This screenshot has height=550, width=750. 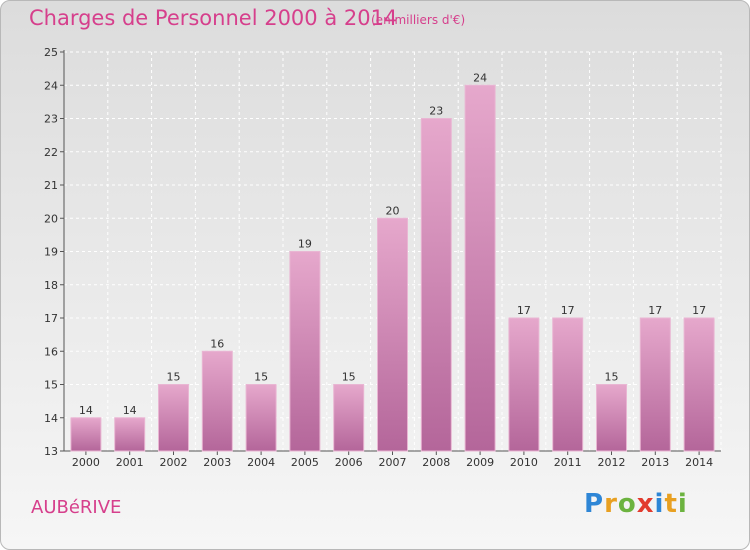 What do you see at coordinates (51, 285) in the screenshot?
I see `y-tick-label: 18` at bounding box center [51, 285].